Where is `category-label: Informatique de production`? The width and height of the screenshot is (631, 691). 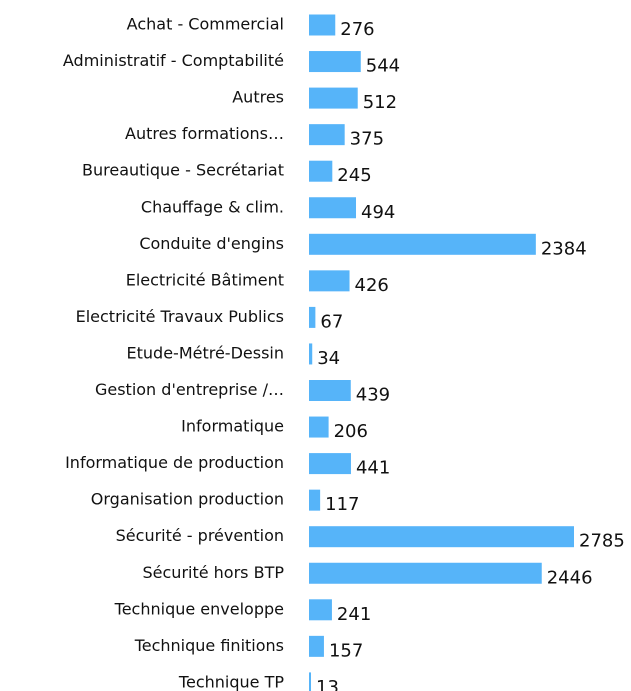 category-label: Informatique de production is located at coordinates (174, 462).